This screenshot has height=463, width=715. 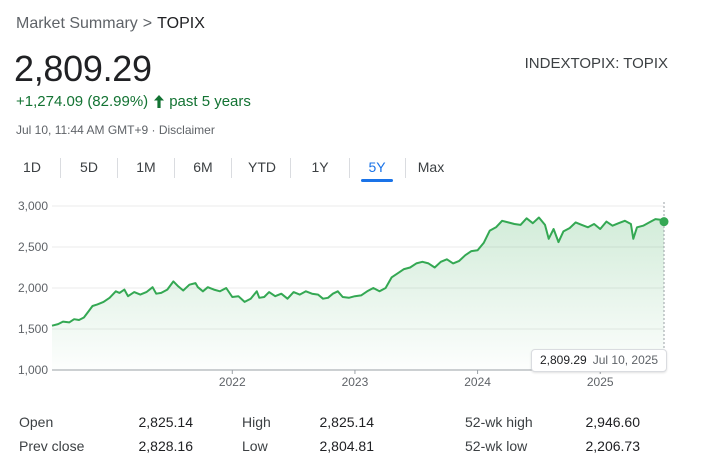 I want to click on breadcrumb: Market Summary > TOPIX, so click(x=110, y=24).